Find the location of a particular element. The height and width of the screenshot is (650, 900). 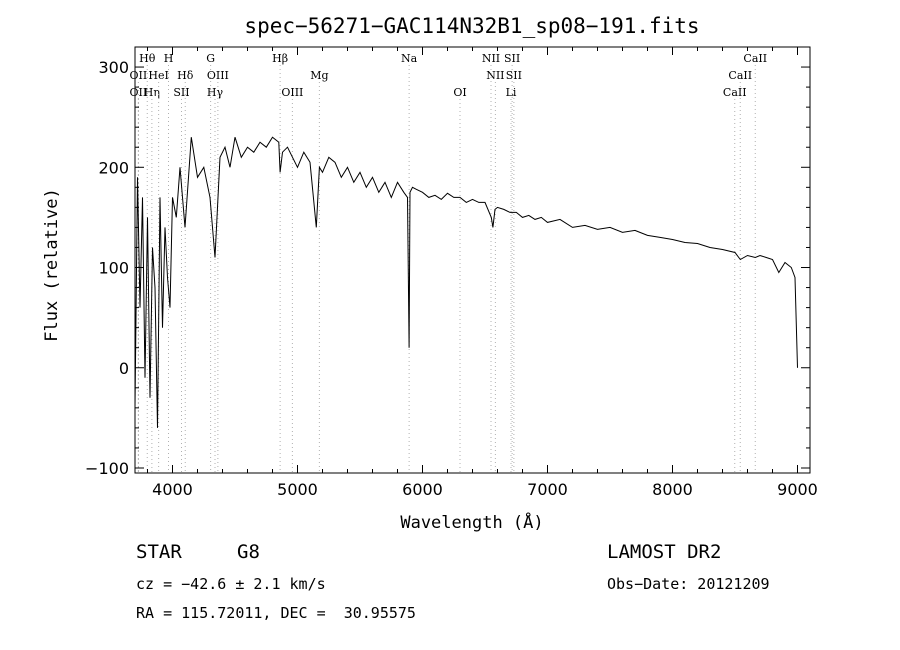

line-marker-label: Li is located at coordinates (511, 92).